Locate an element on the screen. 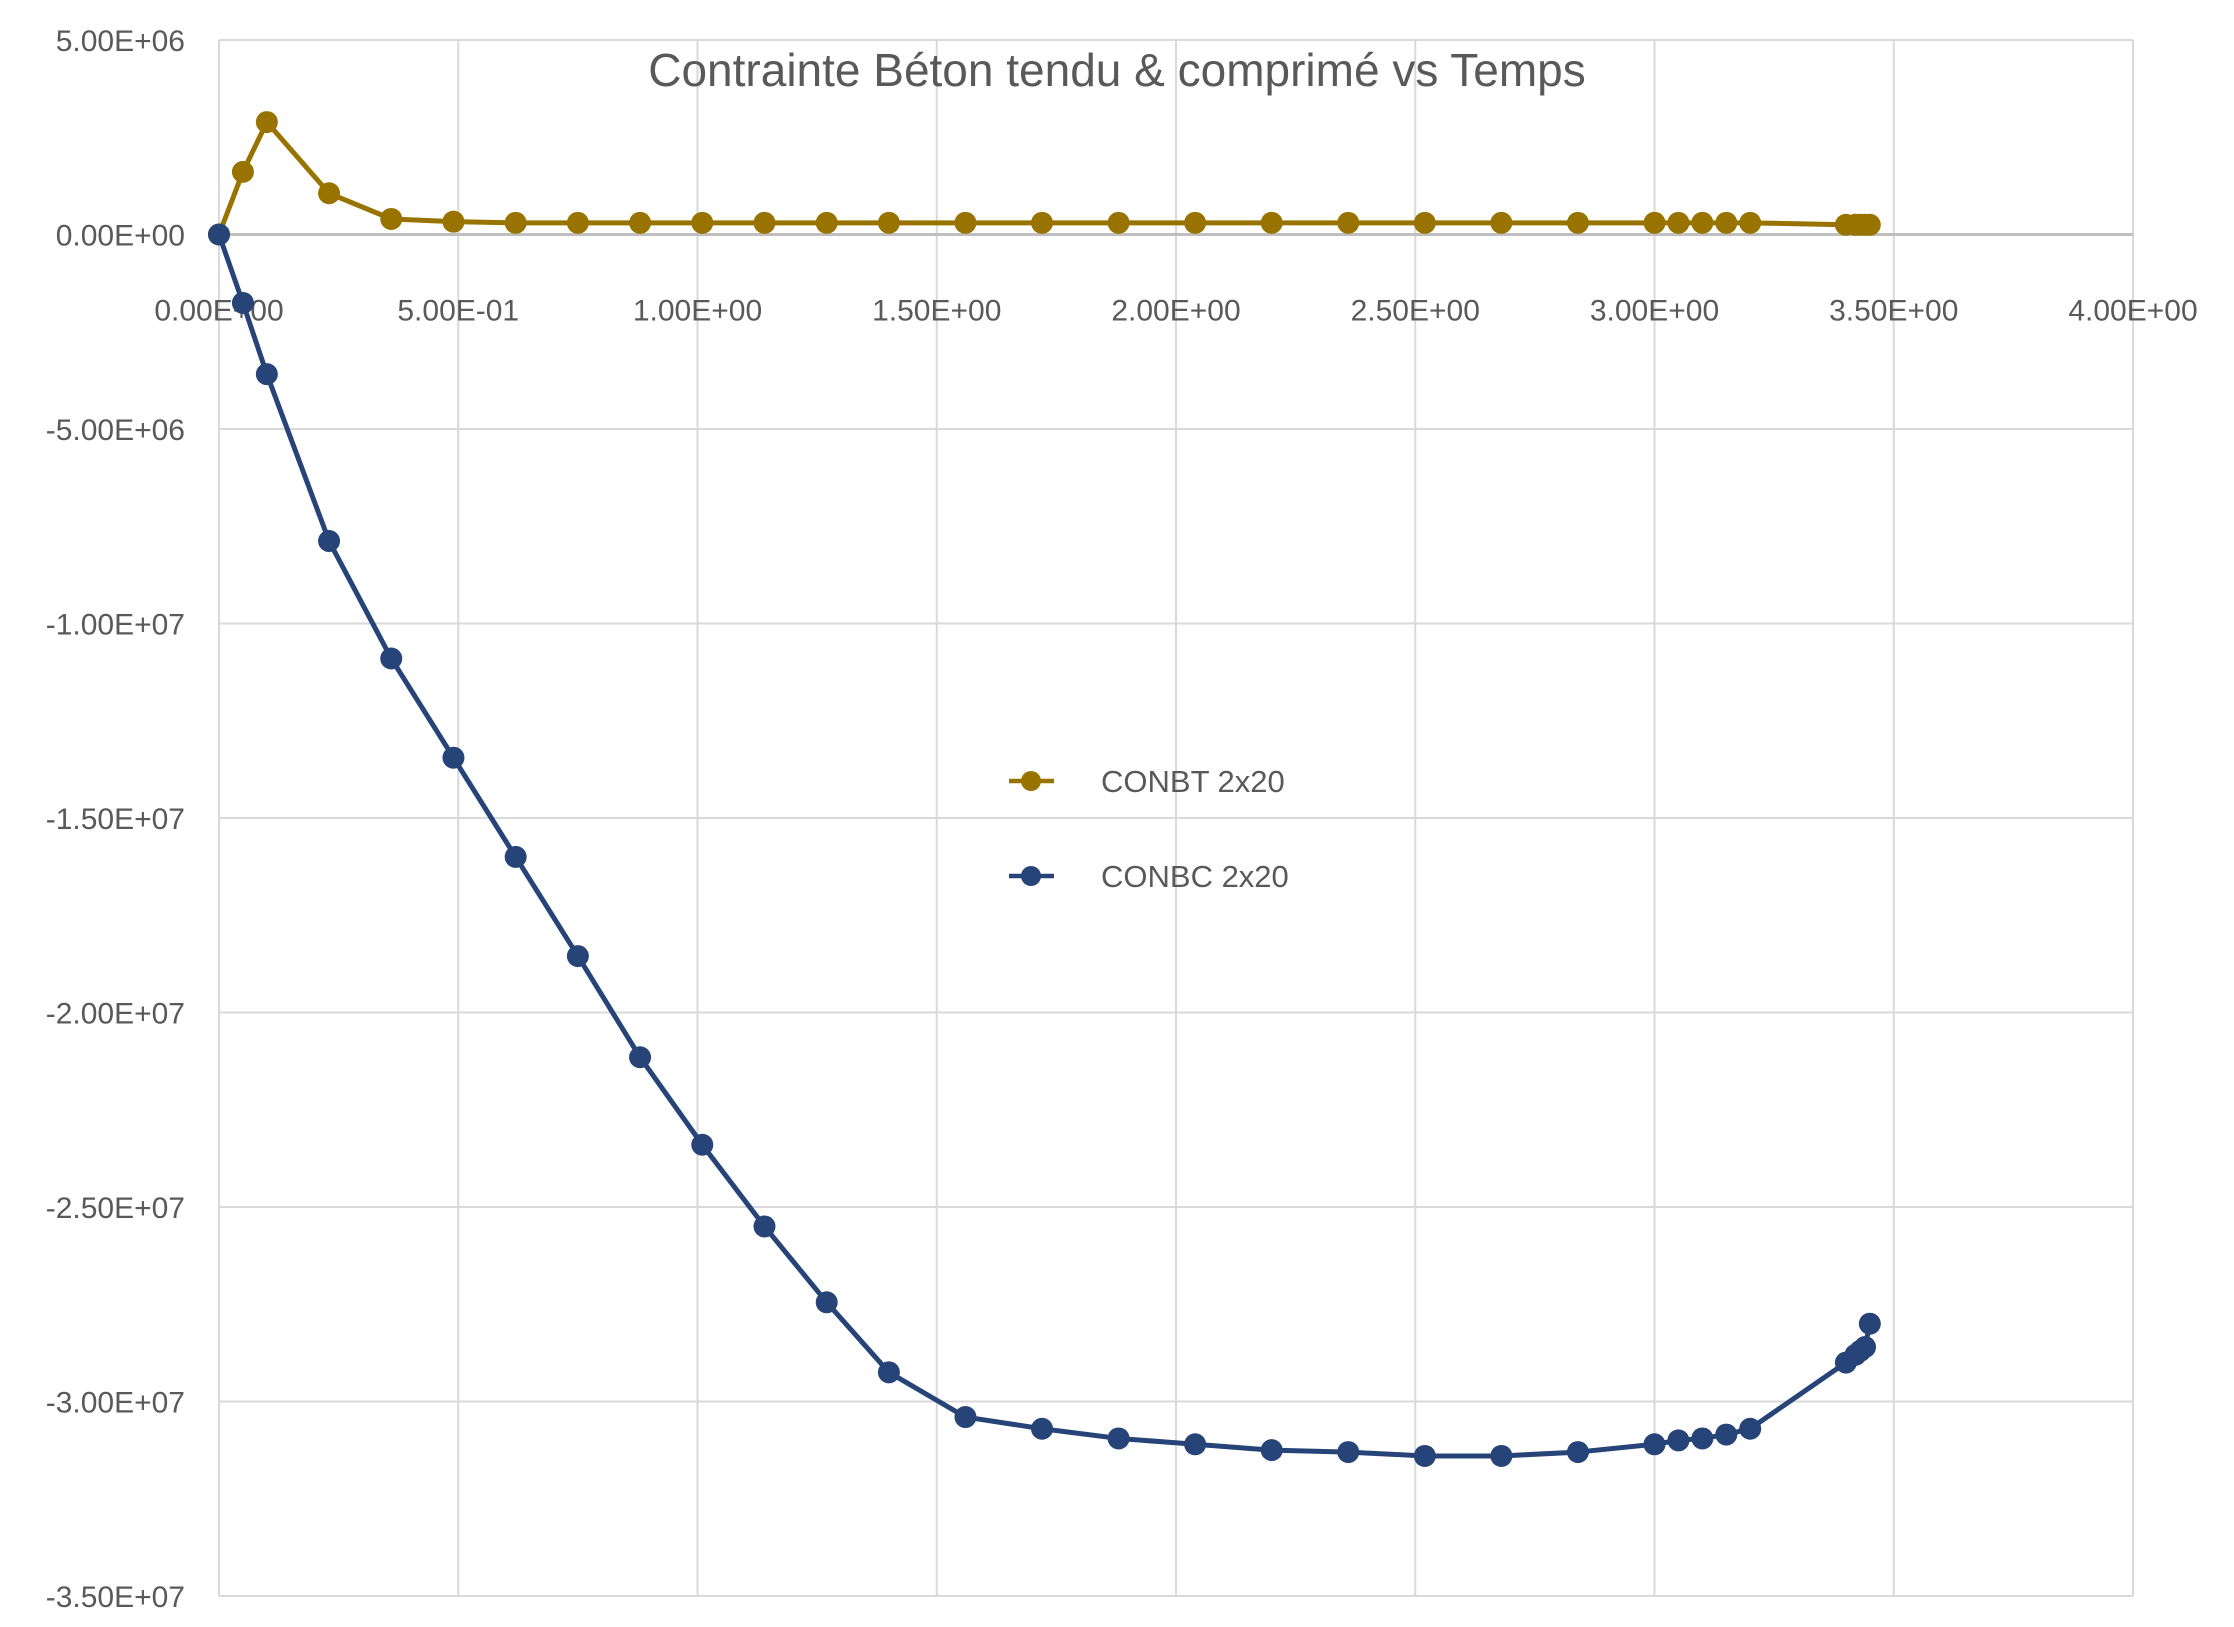  legend-marker-conbt is located at coordinates (1031, 781).